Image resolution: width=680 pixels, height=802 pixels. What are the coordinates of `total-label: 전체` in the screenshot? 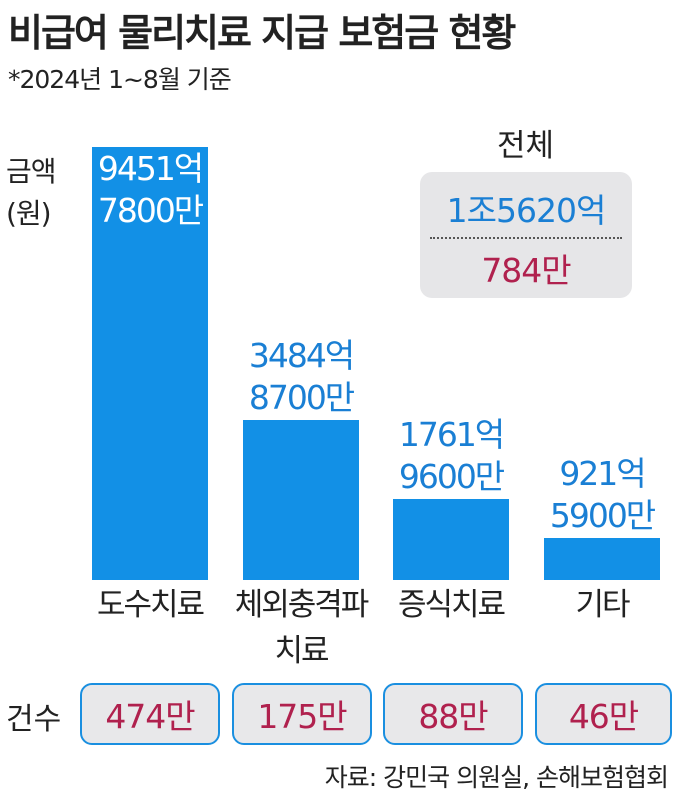 It's located at (526, 146).